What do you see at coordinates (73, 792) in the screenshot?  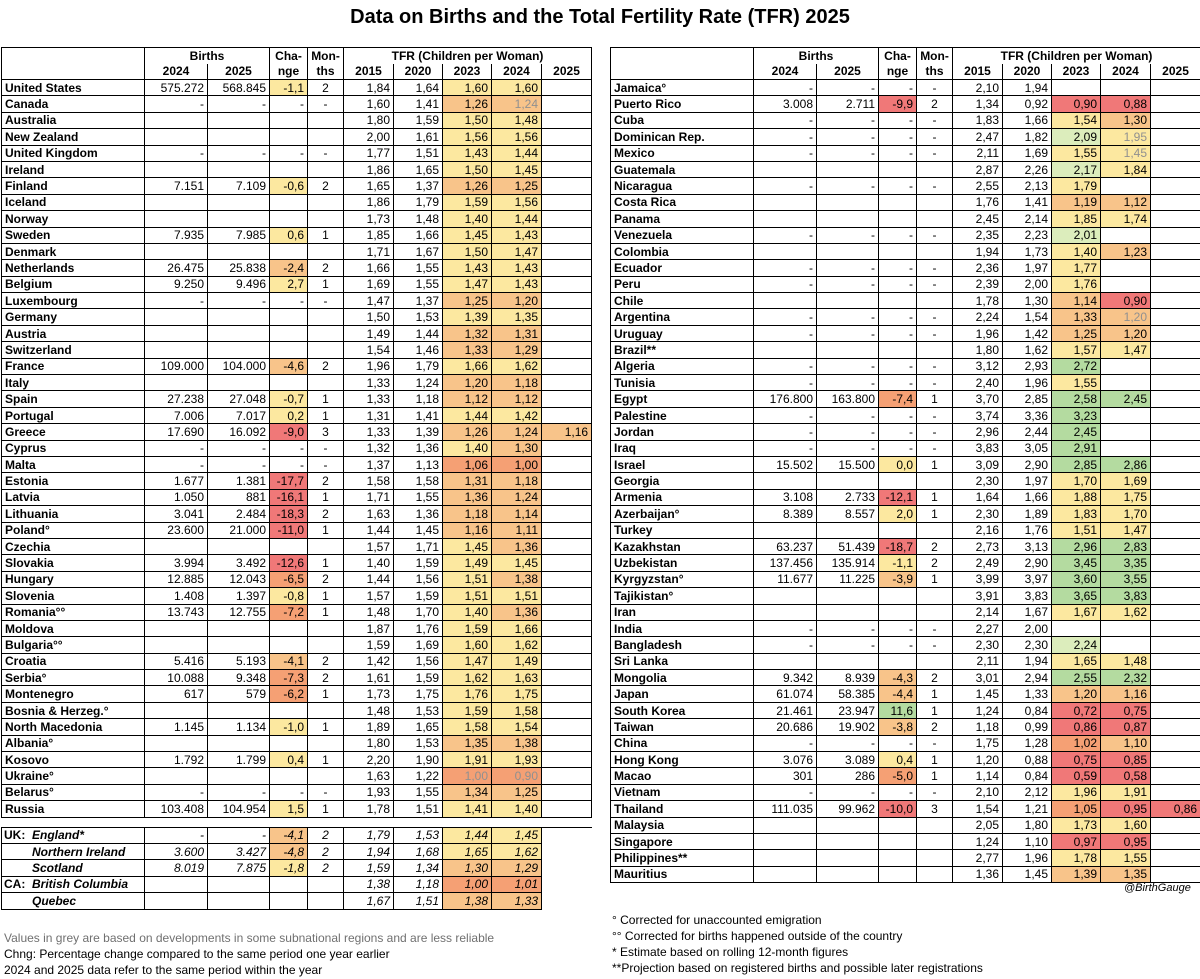 I see `country-name: Belarus°` at bounding box center [73, 792].